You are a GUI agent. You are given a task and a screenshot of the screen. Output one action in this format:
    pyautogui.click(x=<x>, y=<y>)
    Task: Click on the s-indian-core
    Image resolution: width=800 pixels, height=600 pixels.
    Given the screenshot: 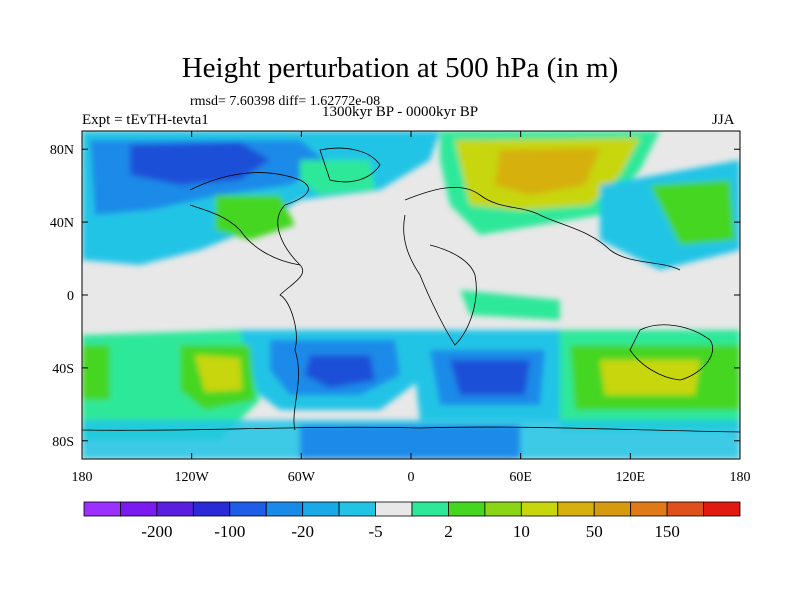 What is the action you would take?
    pyautogui.click(x=490, y=377)
    